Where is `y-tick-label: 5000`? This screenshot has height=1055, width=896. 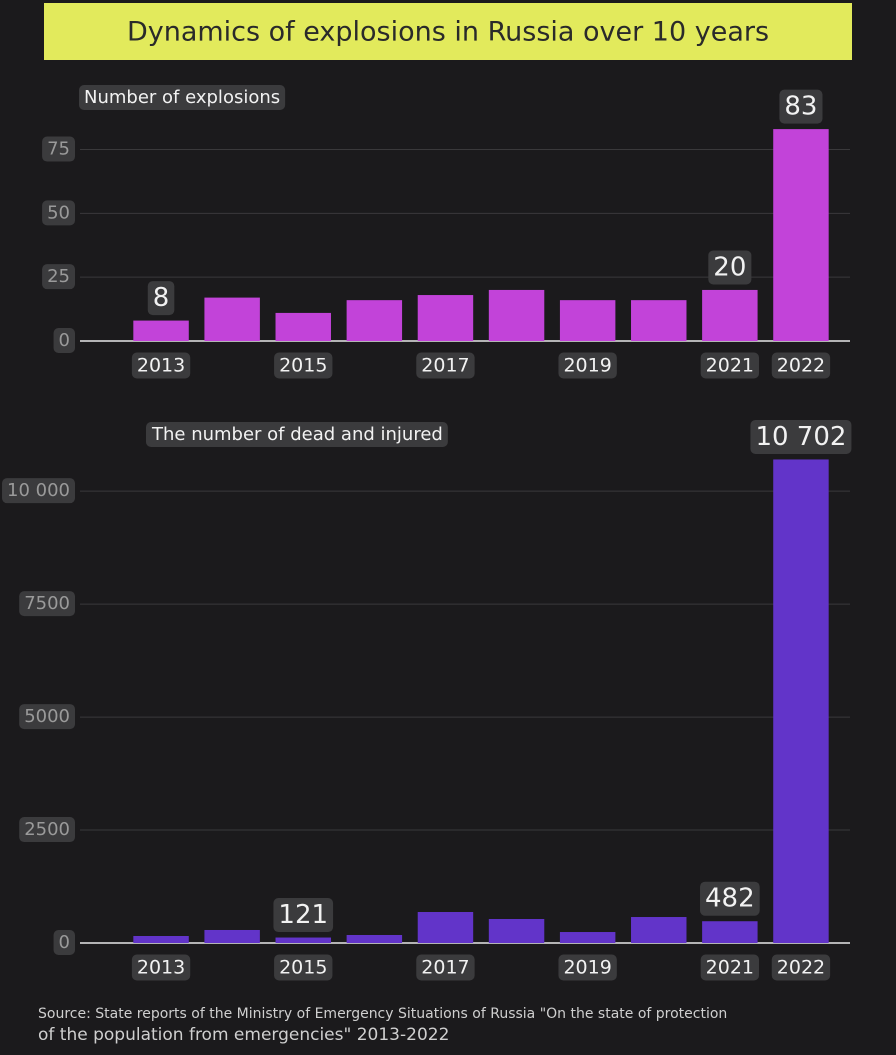
y-tick-label: 5000 is located at coordinates (47, 716).